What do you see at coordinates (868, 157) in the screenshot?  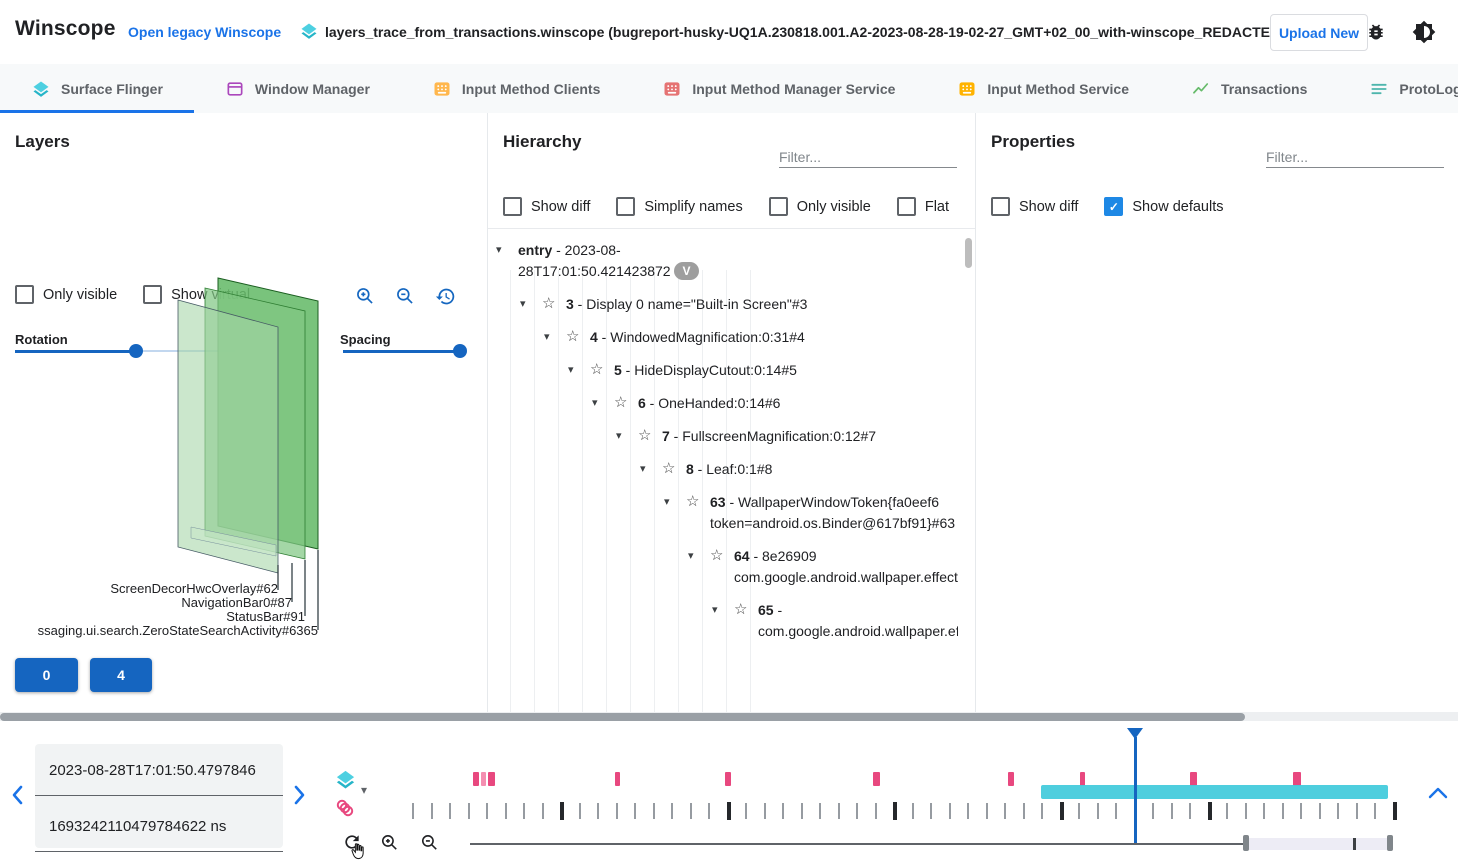 I see `hierarchy-filter-input` at bounding box center [868, 157].